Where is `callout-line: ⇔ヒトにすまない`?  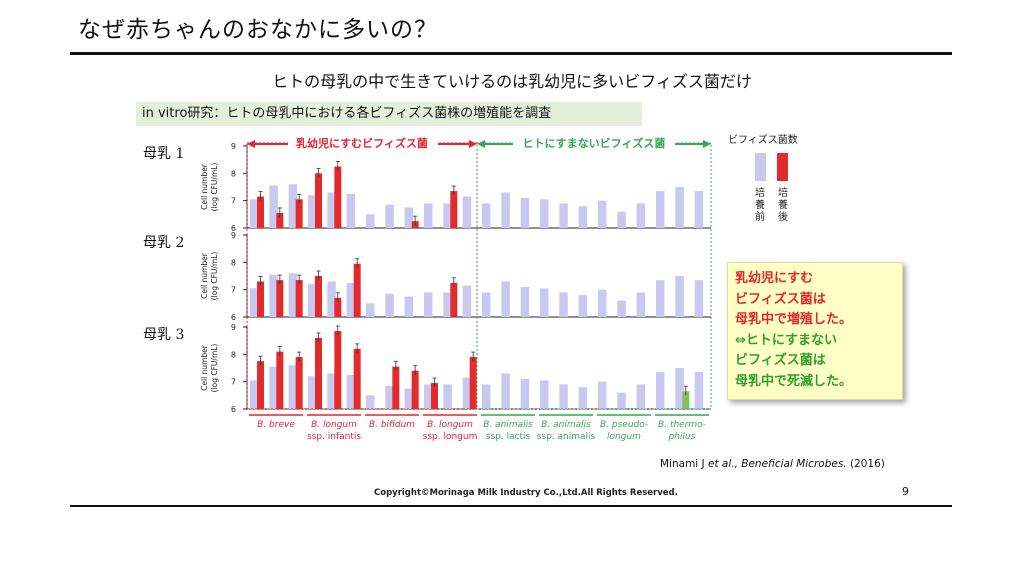 callout-line: ⇔ヒトにすまない is located at coordinates (786, 340).